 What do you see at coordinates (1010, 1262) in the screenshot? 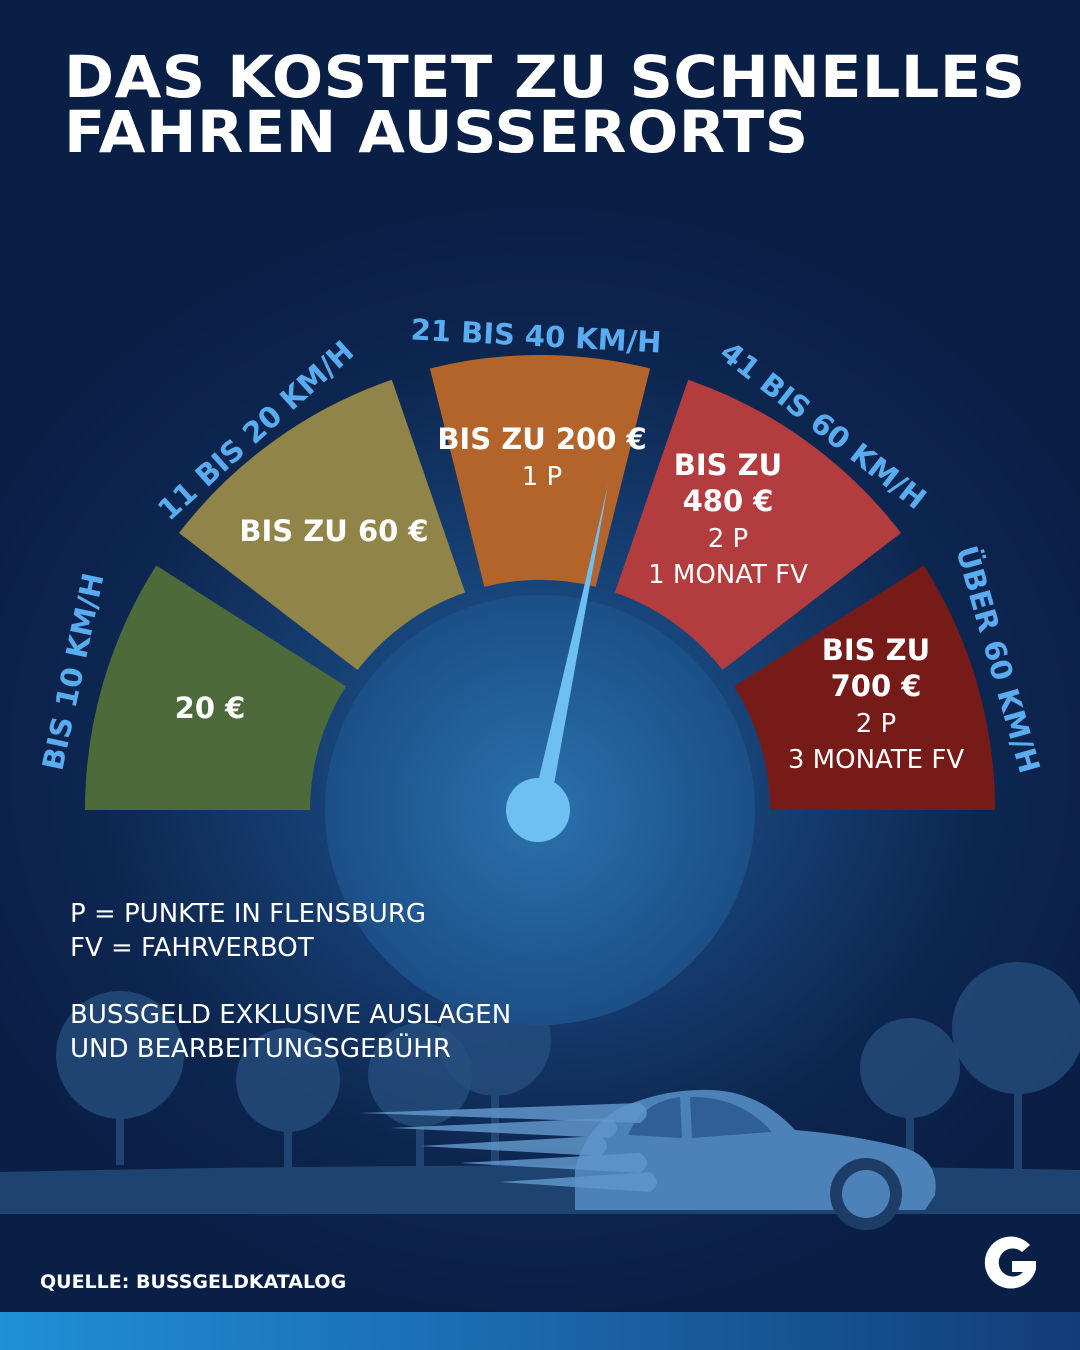
I see `g-logo-icon` at bounding box center [1010, 1262].